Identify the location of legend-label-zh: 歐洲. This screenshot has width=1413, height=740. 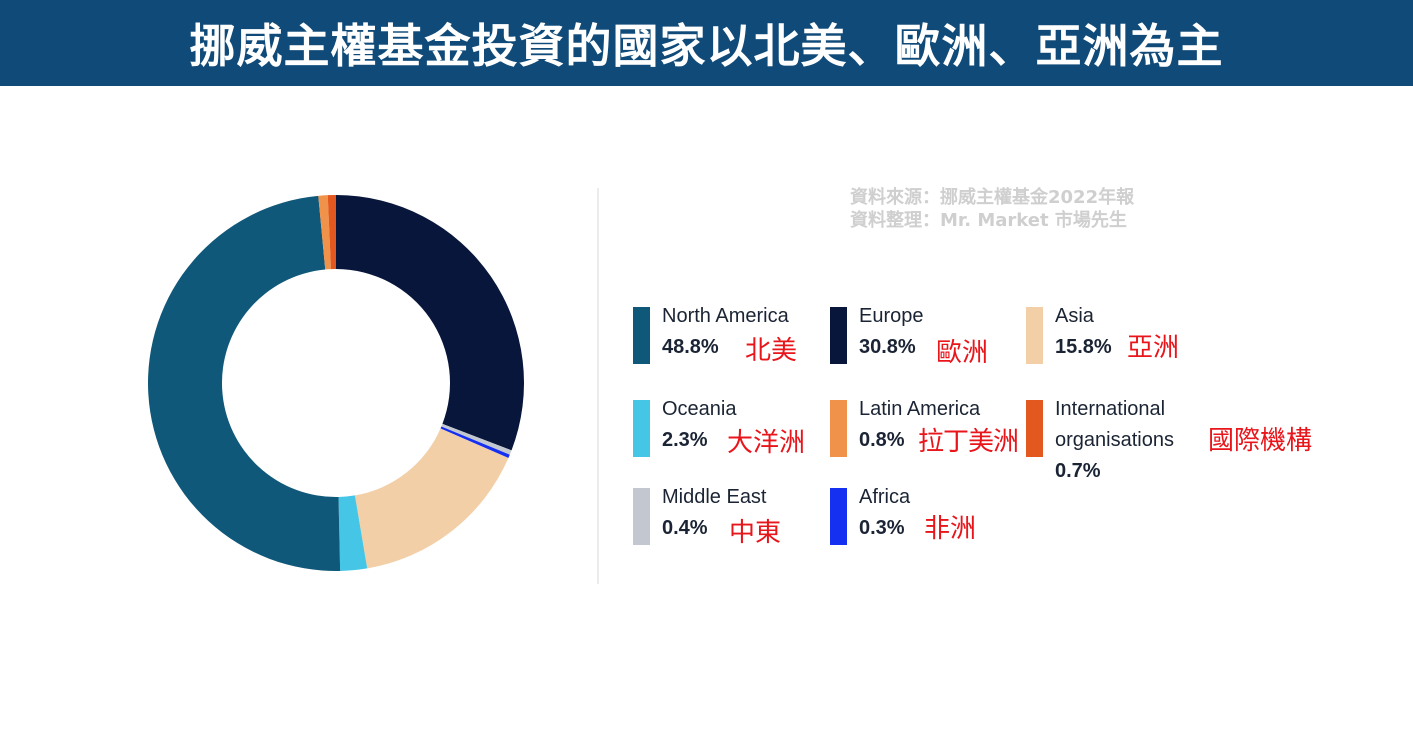
(962, 353).